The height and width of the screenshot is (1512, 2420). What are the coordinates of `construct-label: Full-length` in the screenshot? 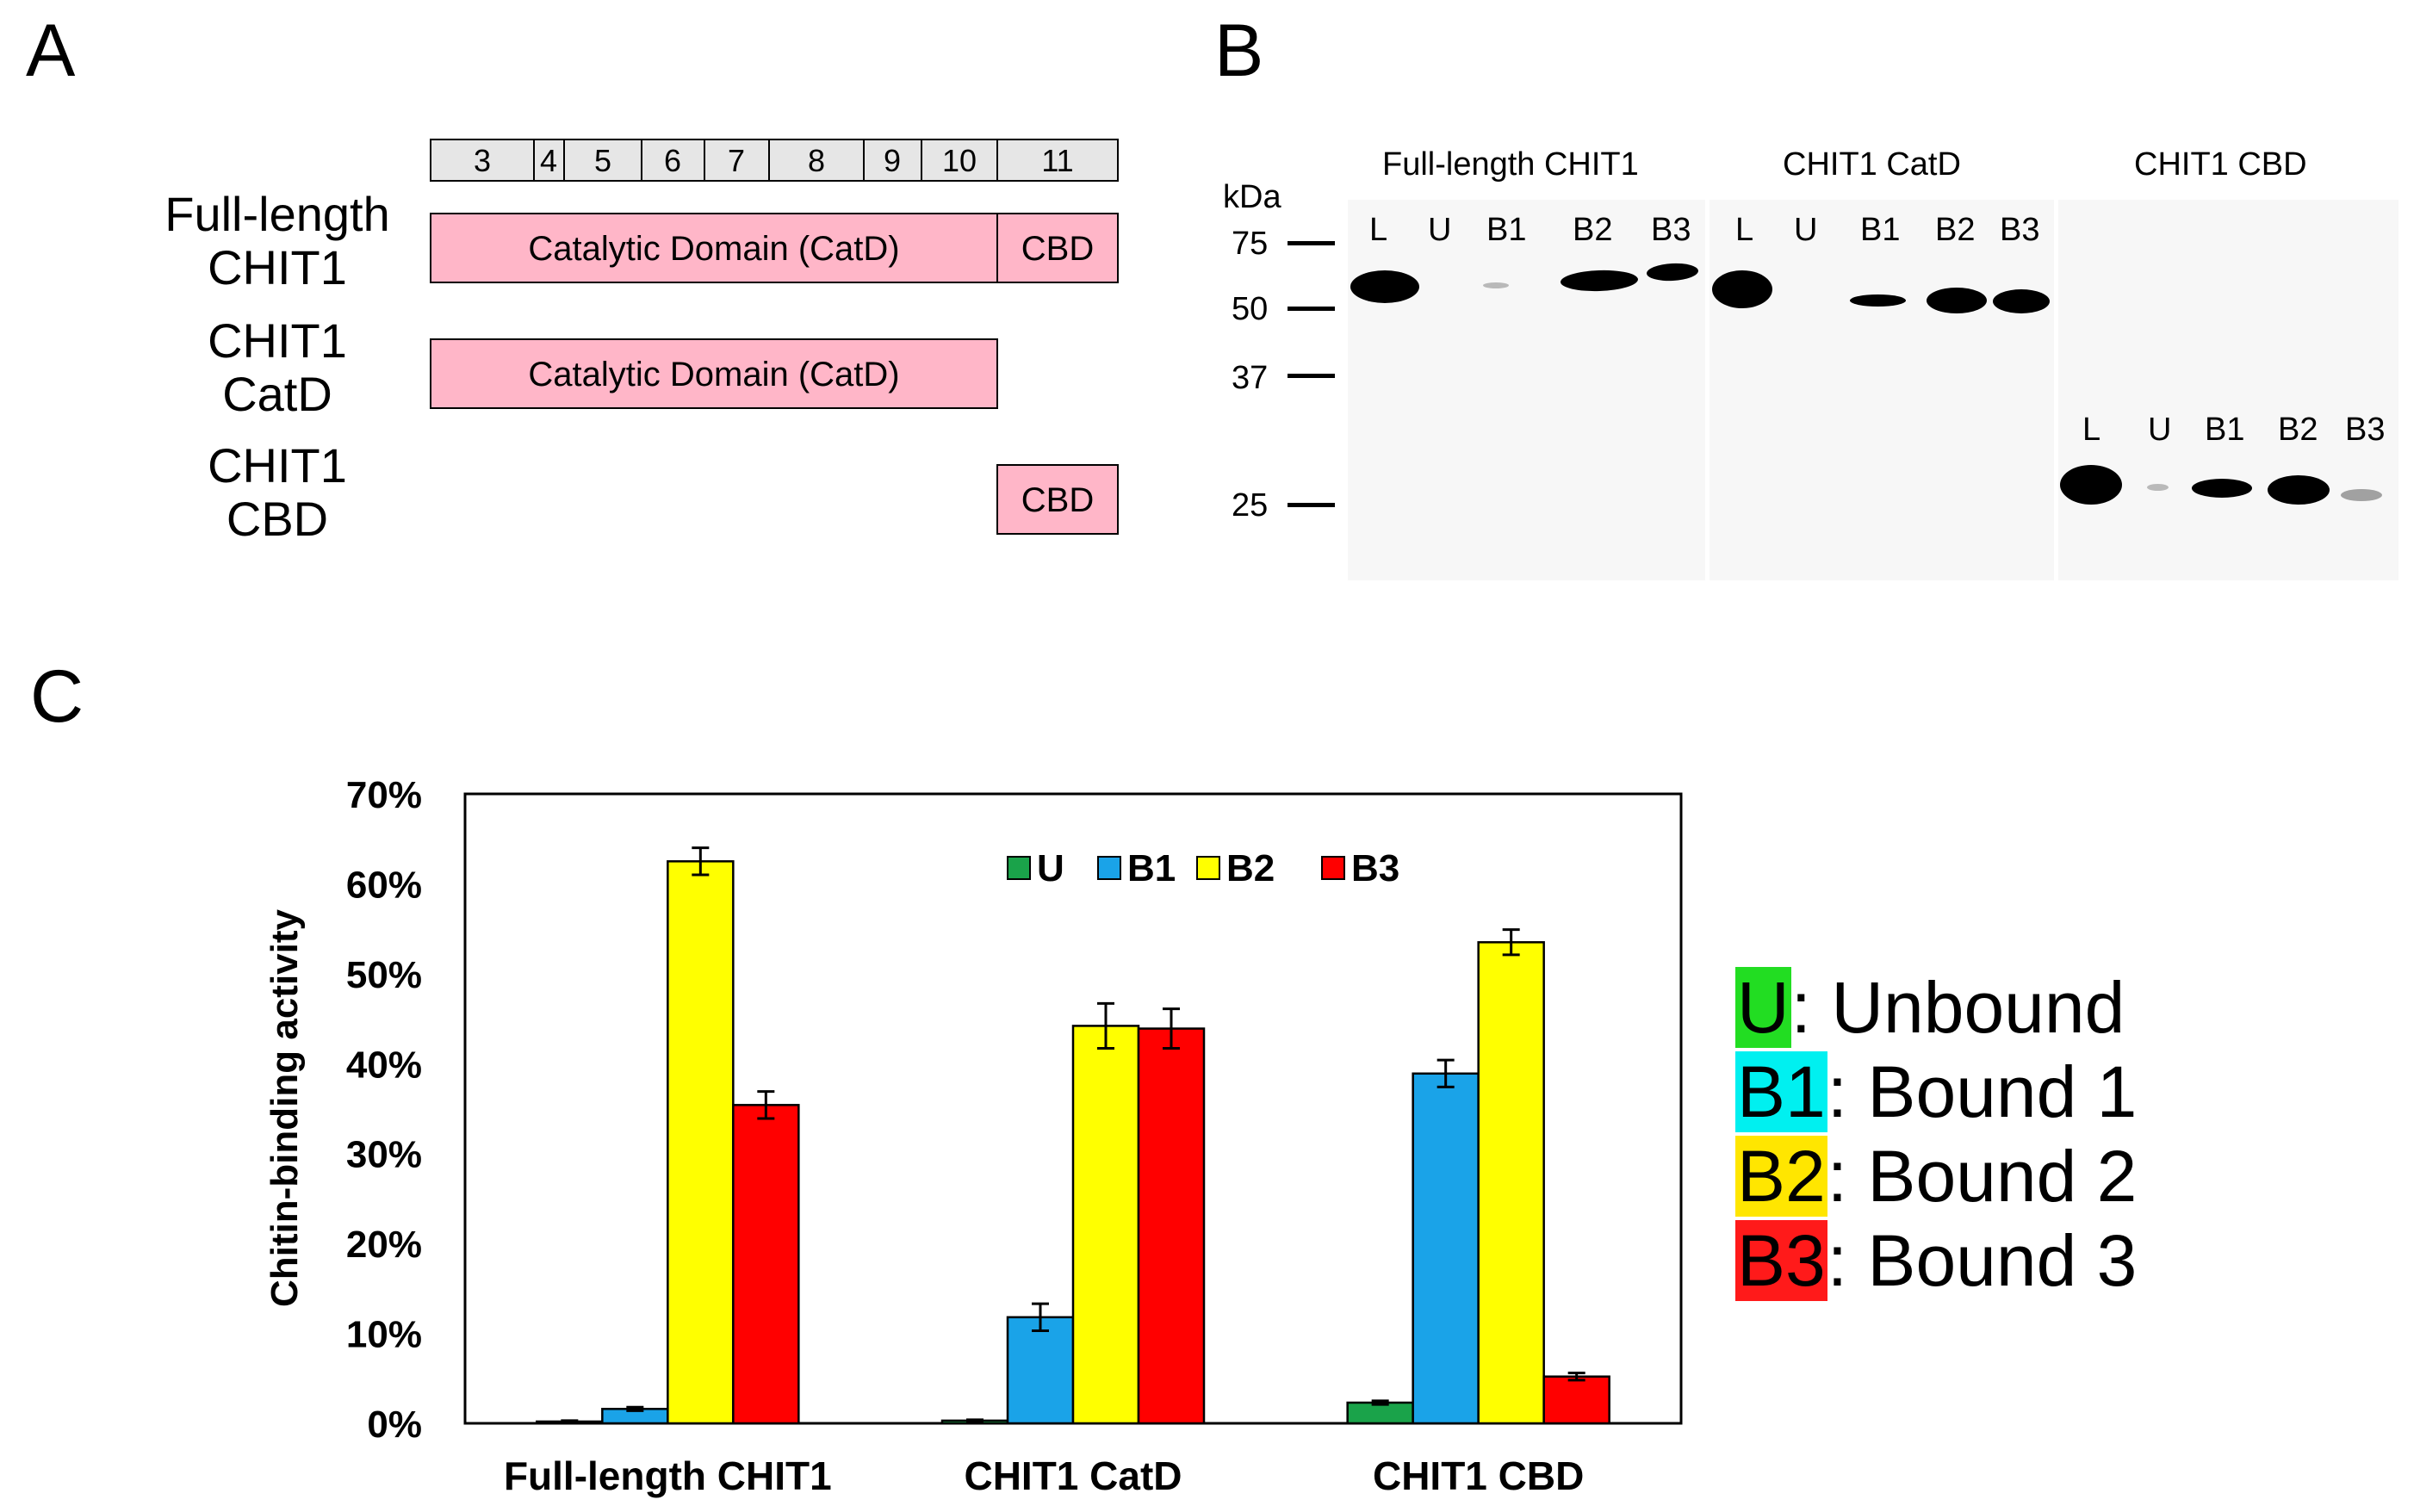 It's located at (276, 214).